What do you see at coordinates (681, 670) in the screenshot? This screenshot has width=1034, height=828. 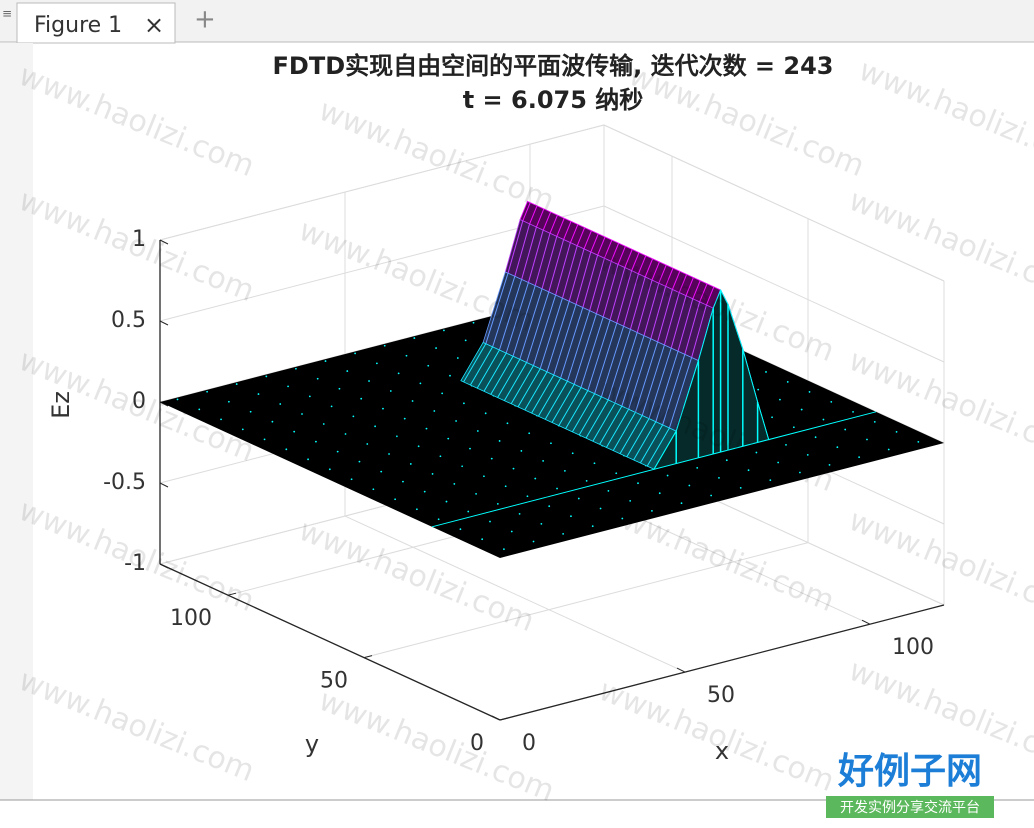 I see `x-tick` at bounding box center [681, 670].